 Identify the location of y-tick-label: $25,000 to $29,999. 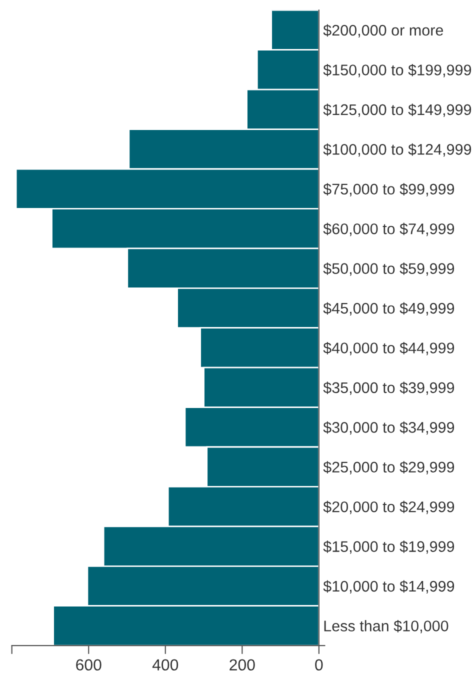
(388, 467).